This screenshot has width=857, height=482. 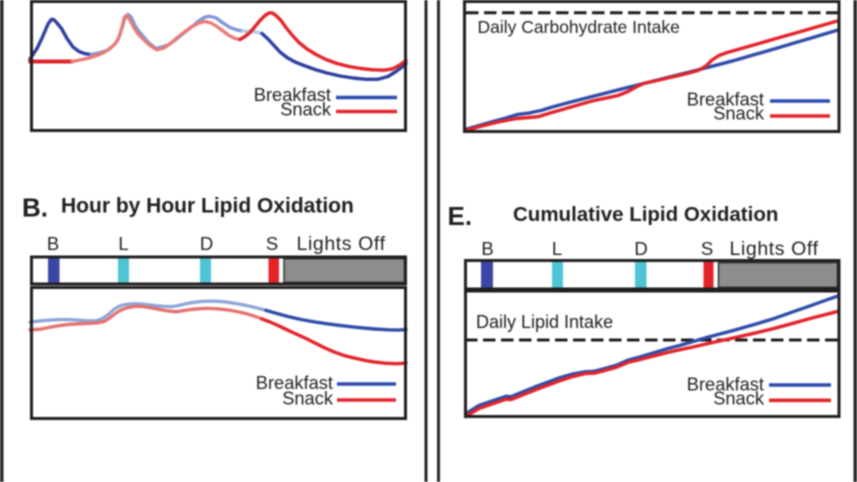 I want to click on svg-text: E., so click(x=460, y=216).